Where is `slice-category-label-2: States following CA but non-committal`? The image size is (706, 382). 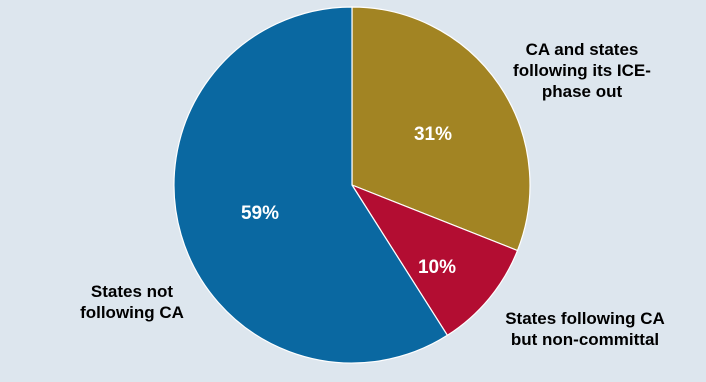
slice-category-label-2: States following CA but non-committal is located at coordinates (585, 329).